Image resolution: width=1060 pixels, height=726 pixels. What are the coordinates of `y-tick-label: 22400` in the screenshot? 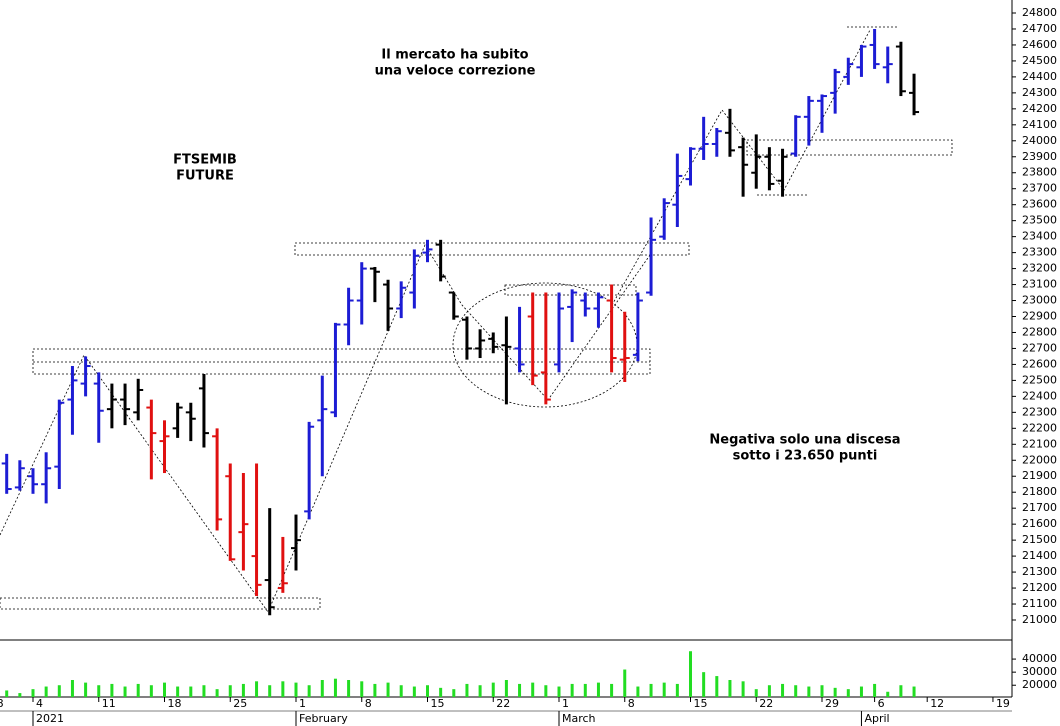 It's located at (1039, 395).